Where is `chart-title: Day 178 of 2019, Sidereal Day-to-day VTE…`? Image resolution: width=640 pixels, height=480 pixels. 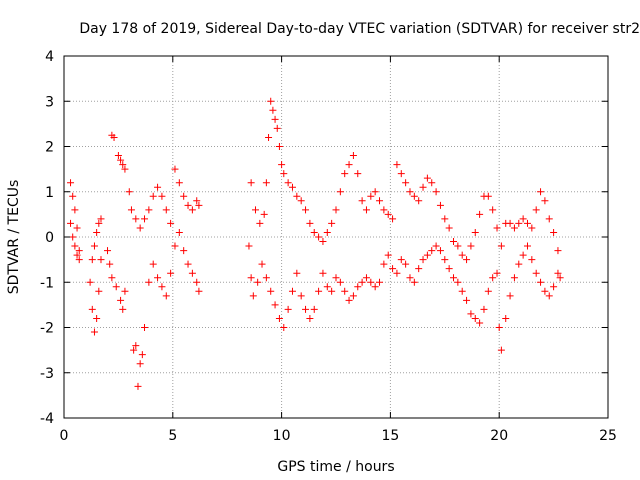 chart-title: Day 178 of 2019, Sidereal Day-to-day VTE… is located at coordinates (359, 29).